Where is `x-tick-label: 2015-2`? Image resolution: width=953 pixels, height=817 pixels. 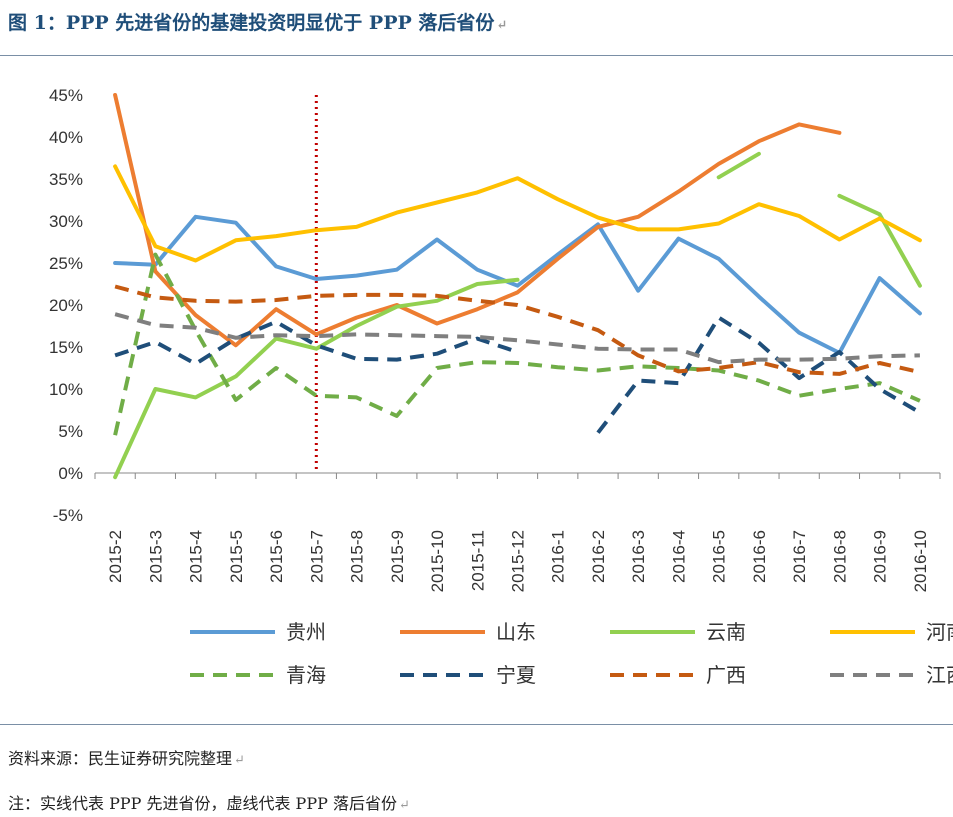 x-tick-label: 2015-2 is located at coordinates (115, 556).